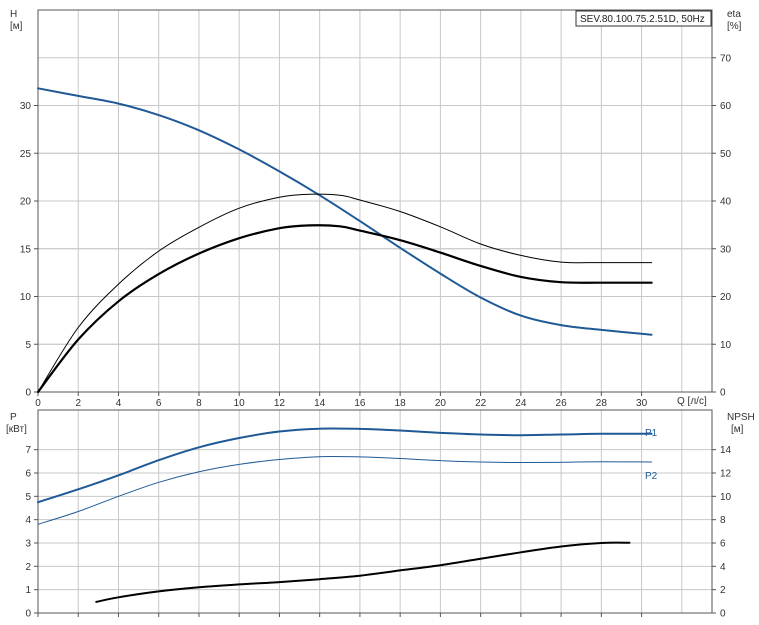  I want to click on power-axis-label: P, so click(13, 417).